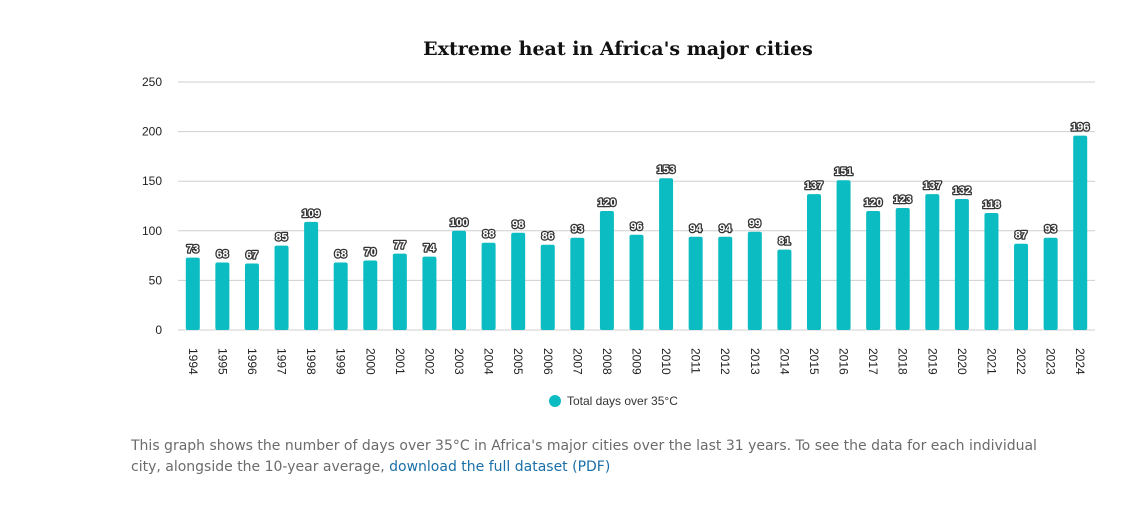 This screenshot has width=1141, height=508. I want to click on x-tick-label: 1999, so click(341, 361).